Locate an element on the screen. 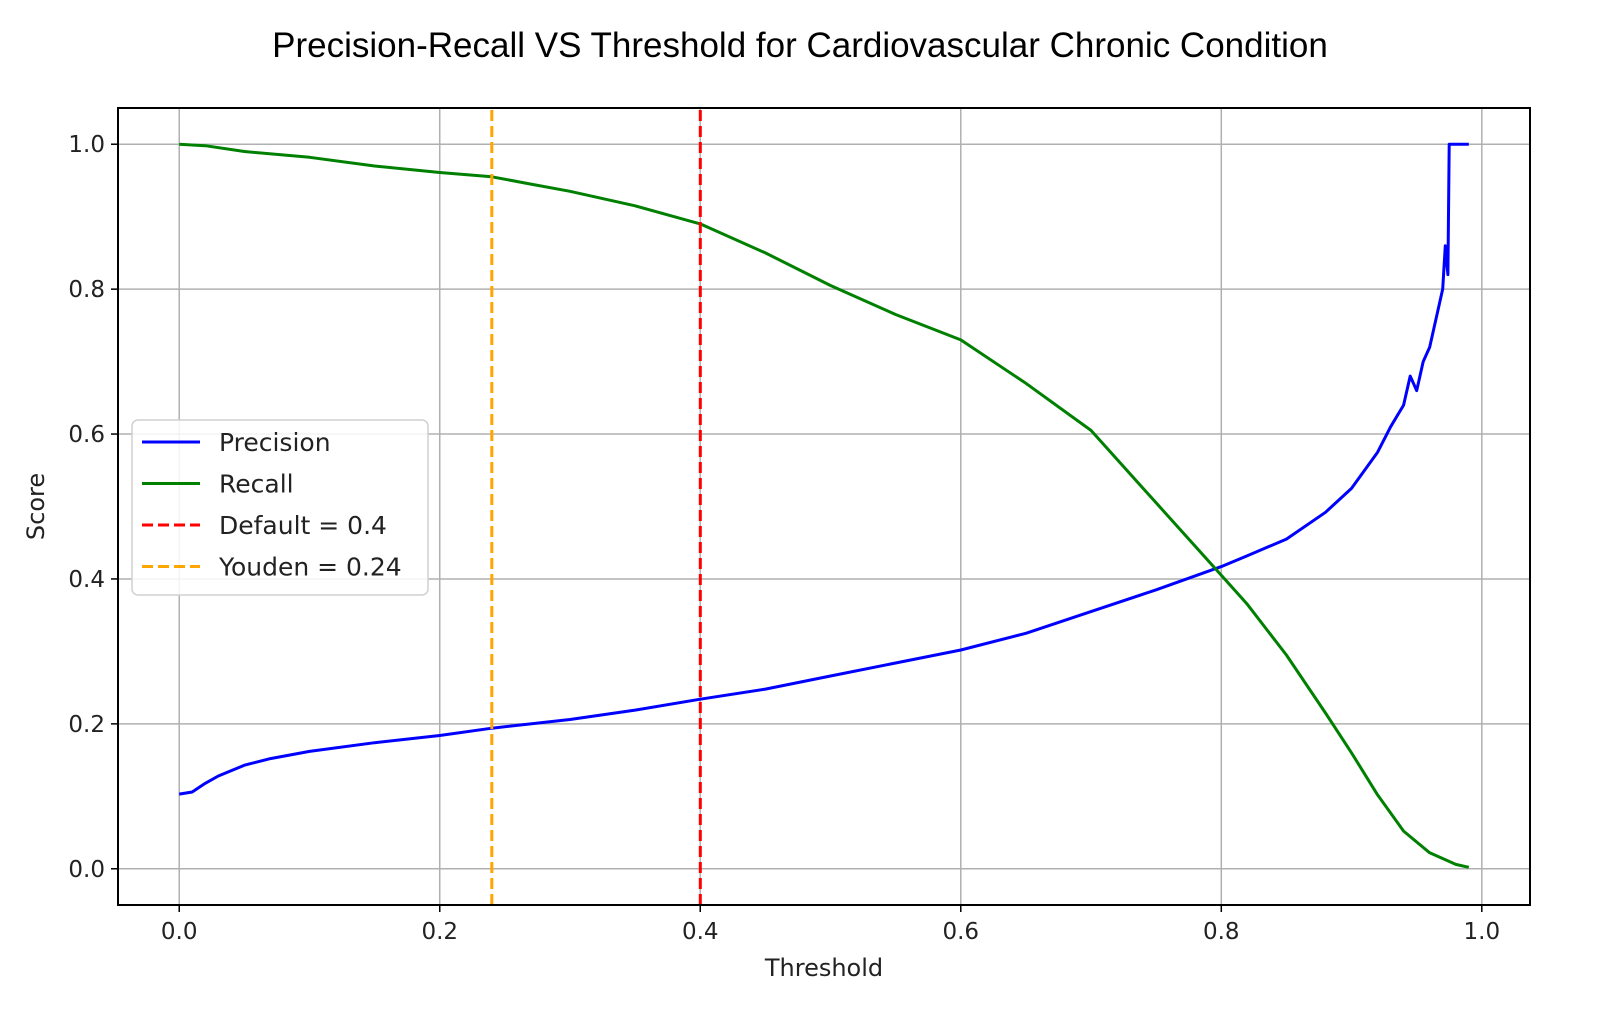 Image resolution: width=1600 pixels, height=1013 pixels. legend-label: Recall is located at coordinates (256, 484).